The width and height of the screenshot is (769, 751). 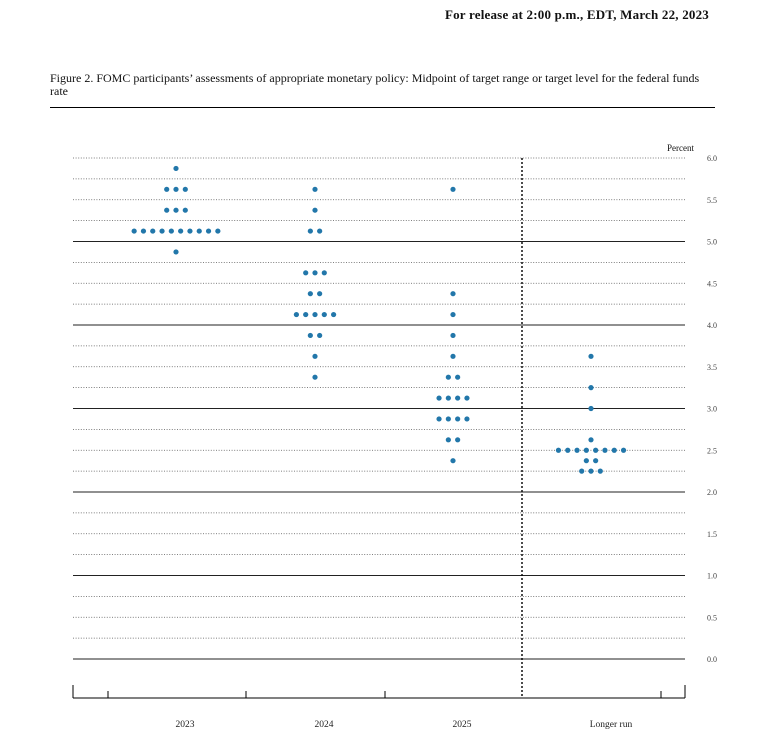 I want to click on caption-divider, so click(x=382, y=107).